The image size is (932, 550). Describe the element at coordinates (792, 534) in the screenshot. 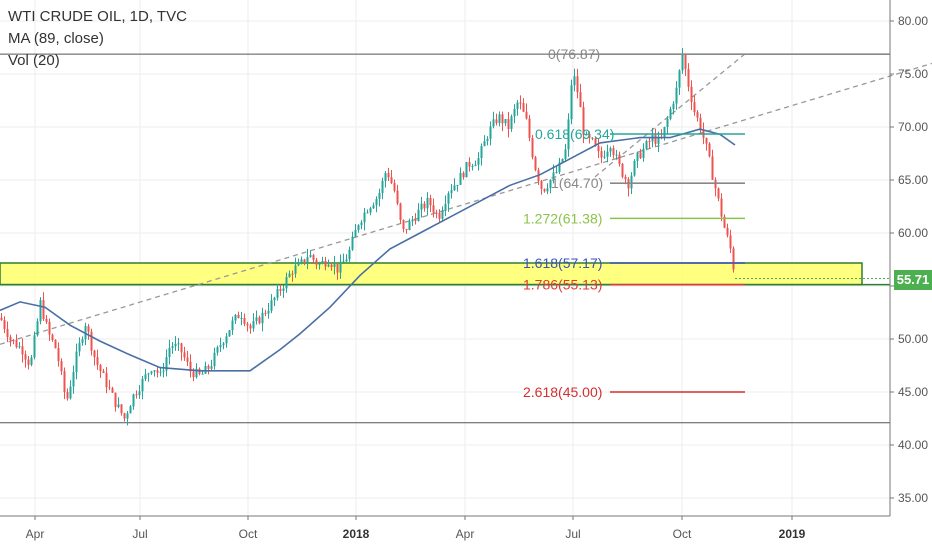

I see `x-tick-label: 2019` at that location.